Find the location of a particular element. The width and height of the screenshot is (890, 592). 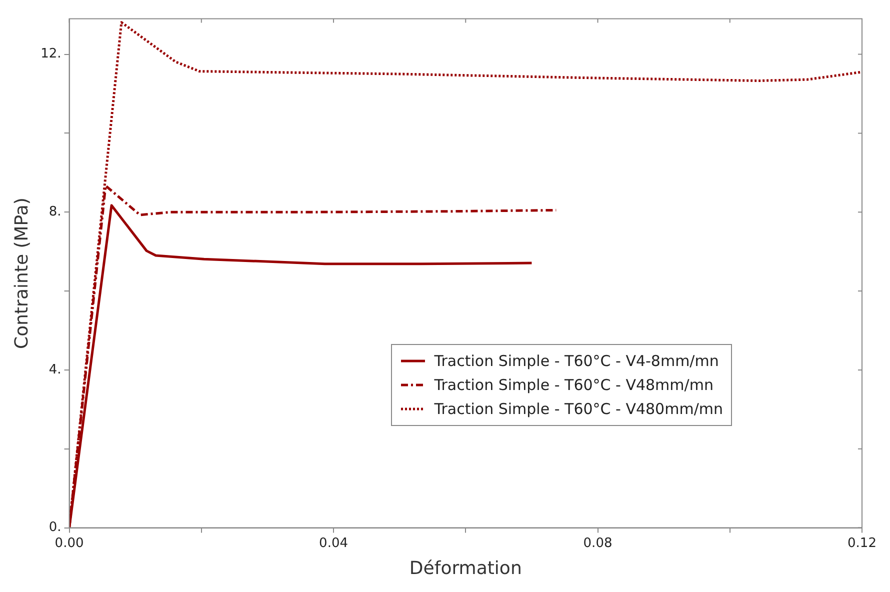

legend-label: Traction Simple - T60°C - V480mm/mn is located at coordinates (578, 409).